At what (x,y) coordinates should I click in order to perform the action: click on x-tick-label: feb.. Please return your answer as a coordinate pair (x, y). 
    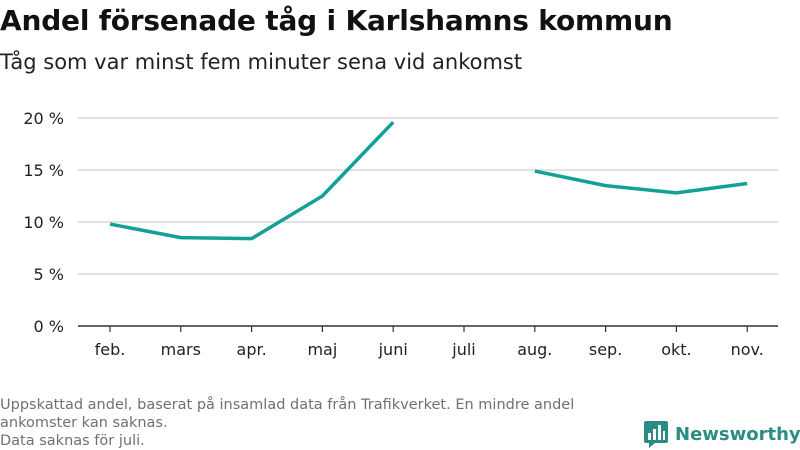
    Looking at the image, I should click on (110, 349).